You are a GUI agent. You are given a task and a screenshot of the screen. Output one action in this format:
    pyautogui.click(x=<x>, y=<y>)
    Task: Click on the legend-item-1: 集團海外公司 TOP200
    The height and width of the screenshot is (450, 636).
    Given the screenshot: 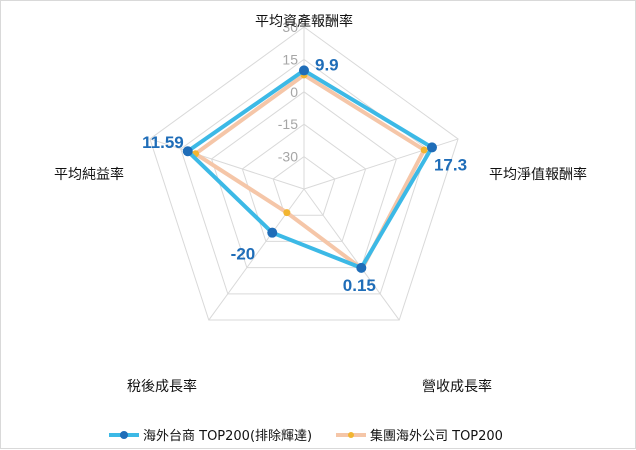 What is the action you would take?
    pyautogui.click(x=419, y=436)
    